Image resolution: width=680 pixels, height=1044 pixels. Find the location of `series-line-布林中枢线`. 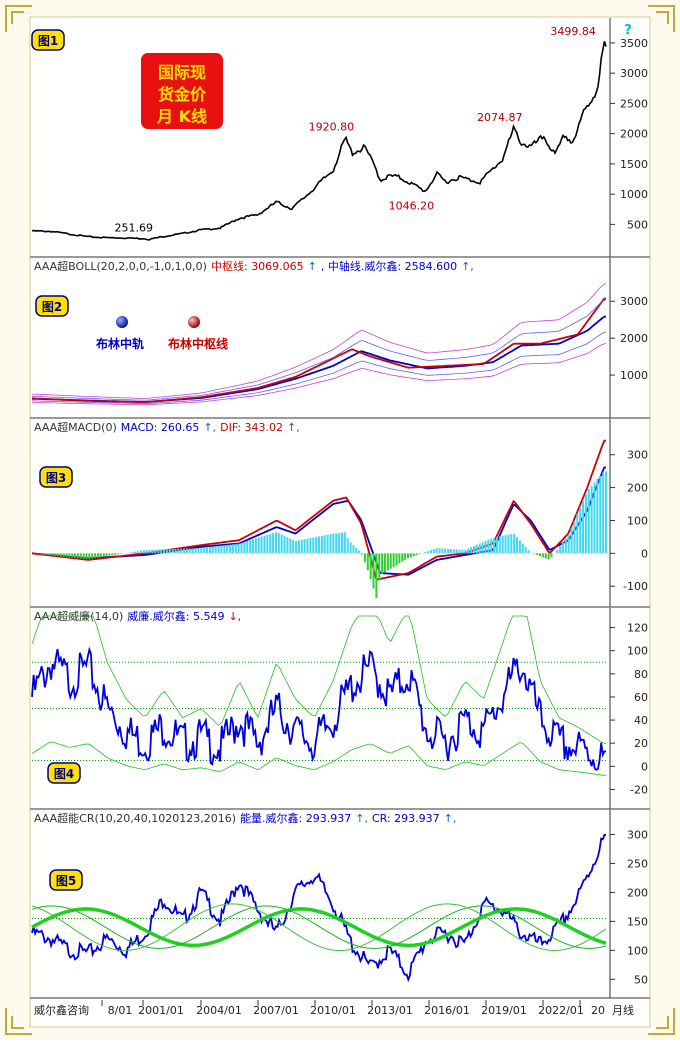

series-line-布林中枢线 is located at coordinates (318, 350).